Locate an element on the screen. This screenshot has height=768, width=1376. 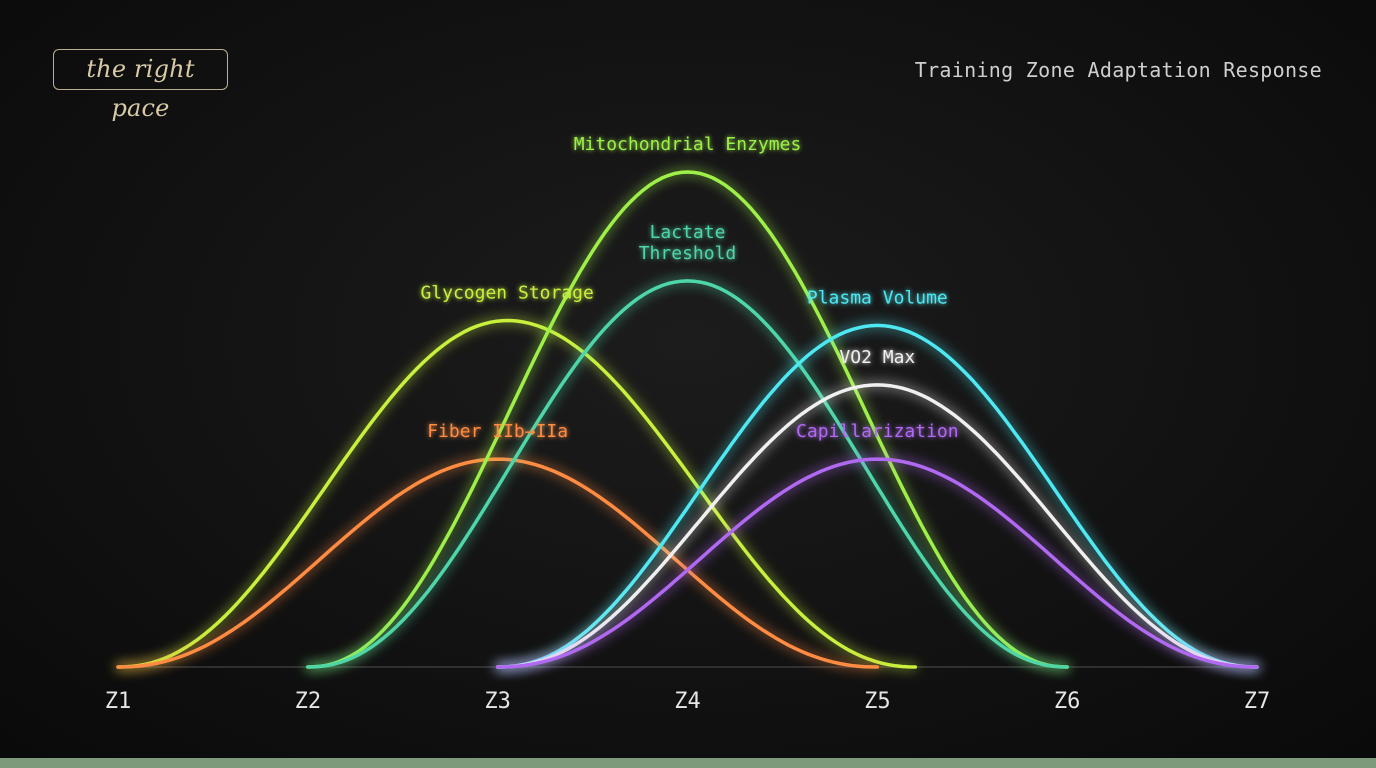
x-tick-label-z7: Z7 is located at coordinates (1257, 701).